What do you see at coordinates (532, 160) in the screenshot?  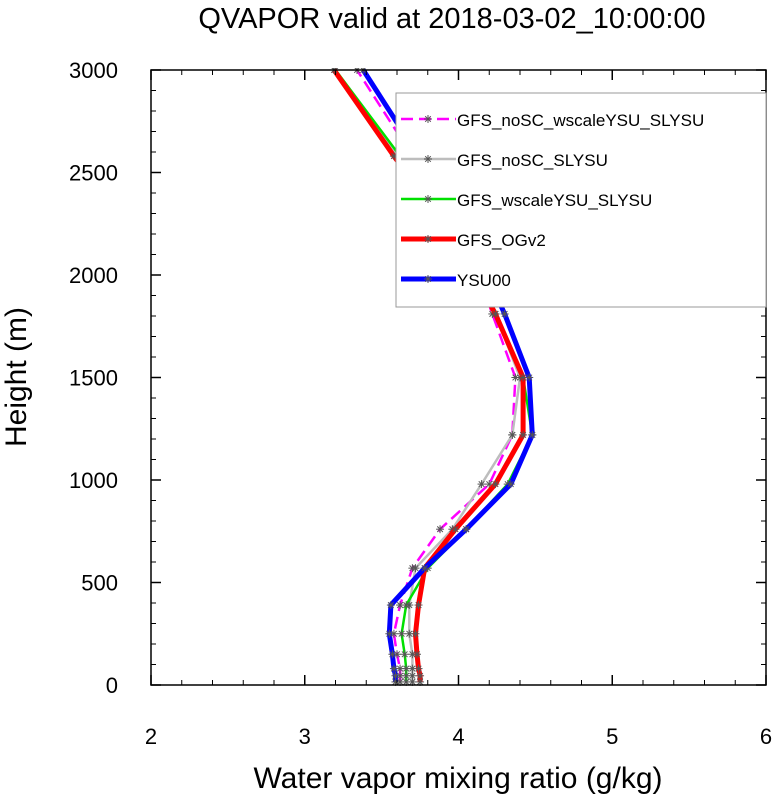 I see `legend-label-GFS_noSC_SLYSU: GFS_noSC_SLYSU` at bounding box center [532, 160].